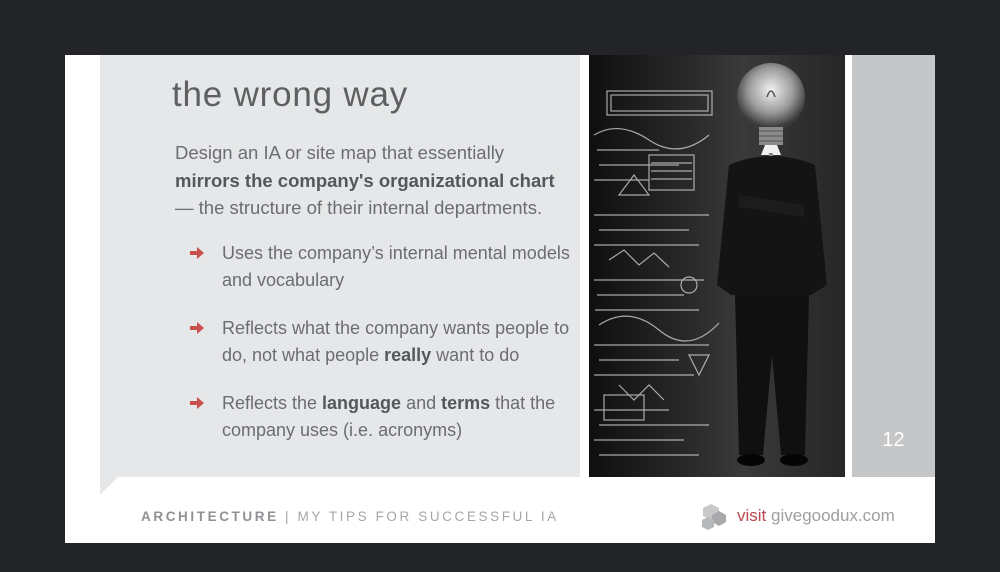 The image size is (1000, 572). Describe the element at coordinates (272, 403) in the screenshot. I see `bullet-text: Reflects the` at that location.